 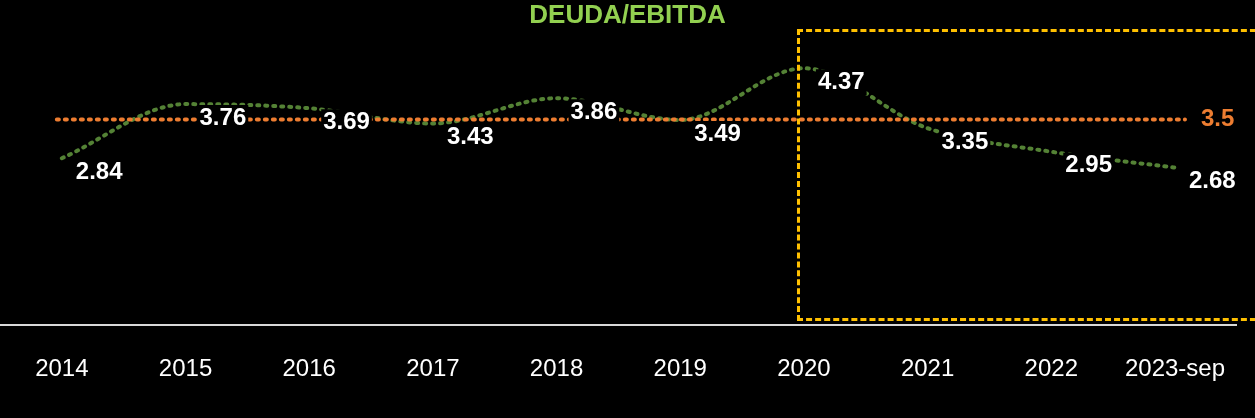 What do you see at coordinates (99, 170) in the screenshot?
I see `data-label: 2.84` at bounding box center [99, 170].